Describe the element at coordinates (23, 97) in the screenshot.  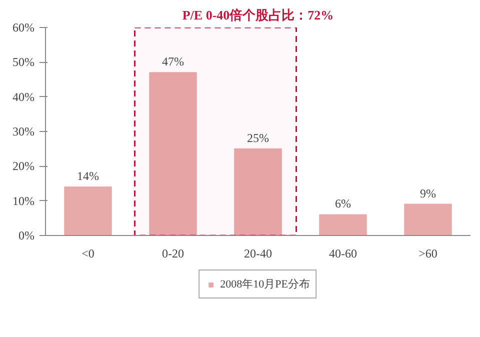
I see `y-tick-label: 40%` at that location.